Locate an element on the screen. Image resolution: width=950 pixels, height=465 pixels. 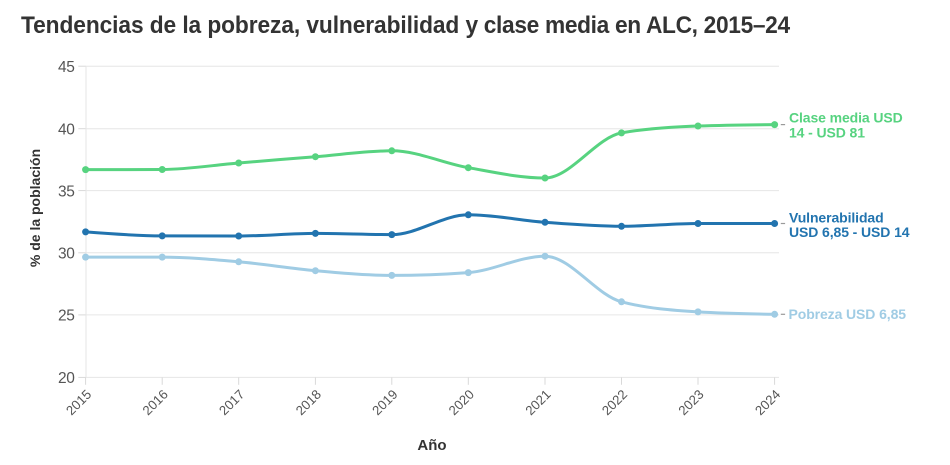
svg-text: 35 is located at coordinates (66, 191).